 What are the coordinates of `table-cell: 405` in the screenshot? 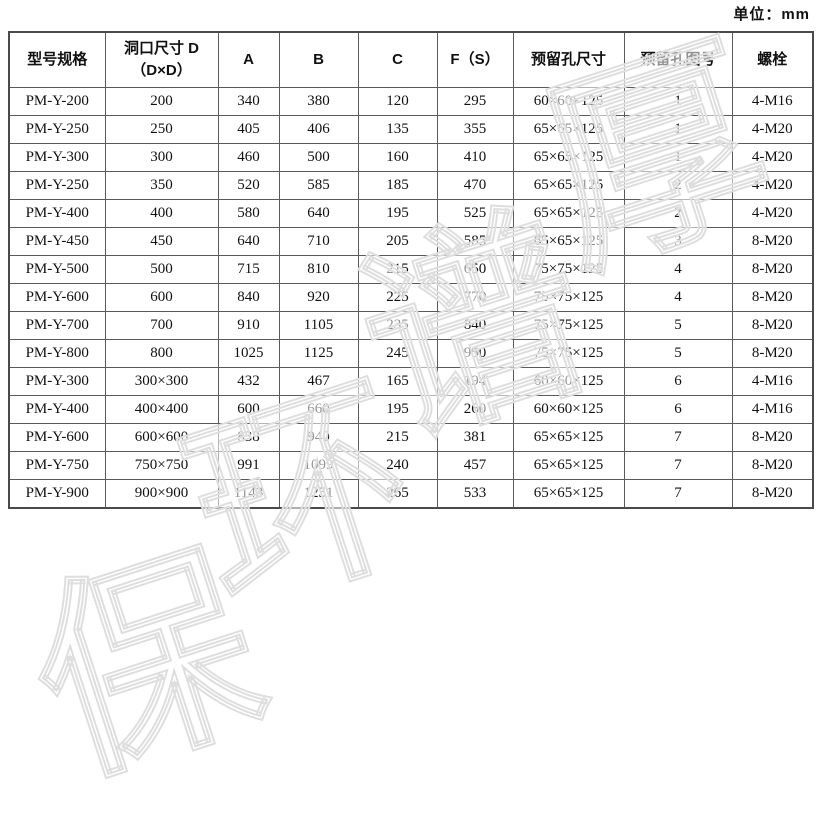 It's located at (248, 129).